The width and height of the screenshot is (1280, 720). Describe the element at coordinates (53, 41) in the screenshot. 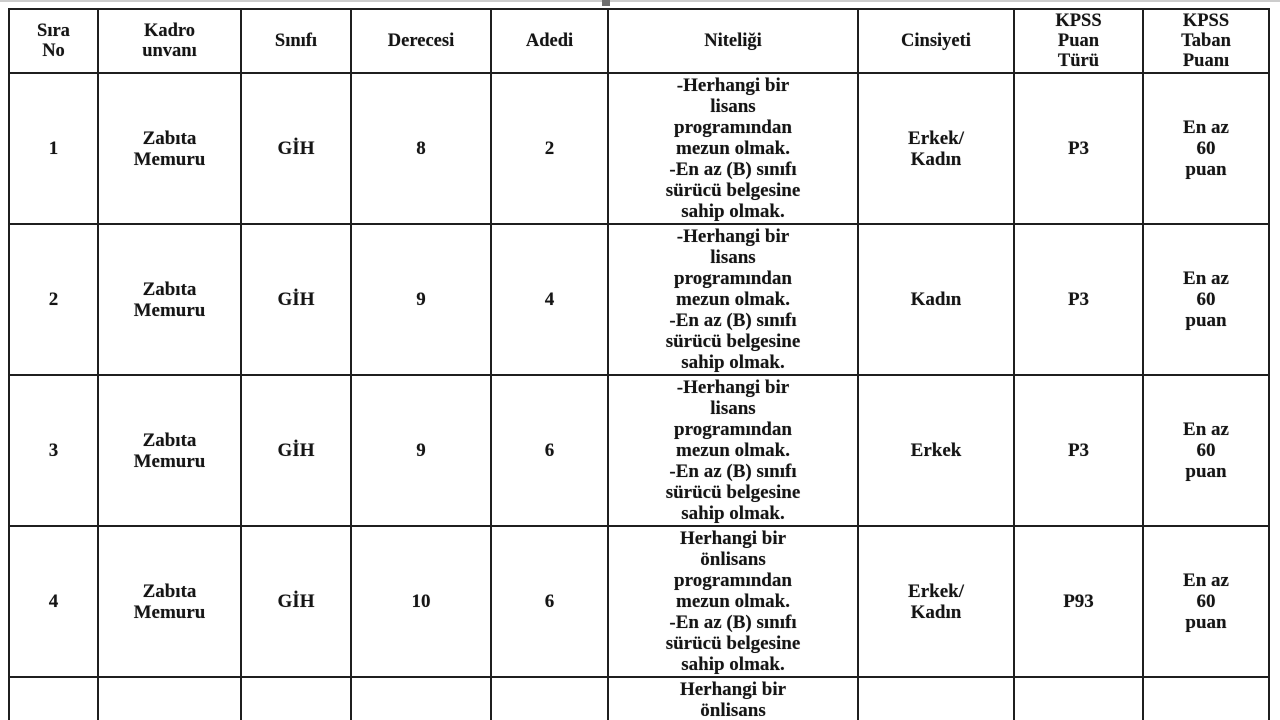

I see `header-sira-no: Sıra No` at that location.